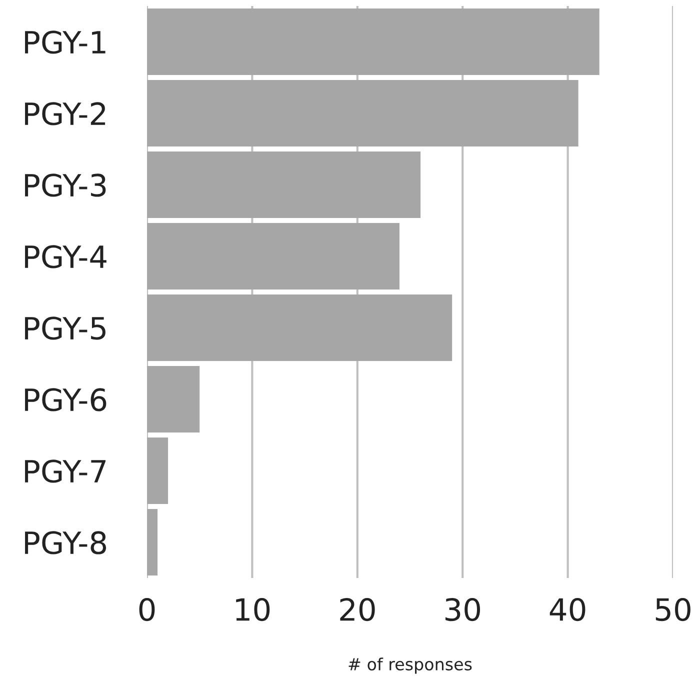 This screenshot has width=698, height=683. I want to click on y-tick-label: PGY-1, so click(65, 42).